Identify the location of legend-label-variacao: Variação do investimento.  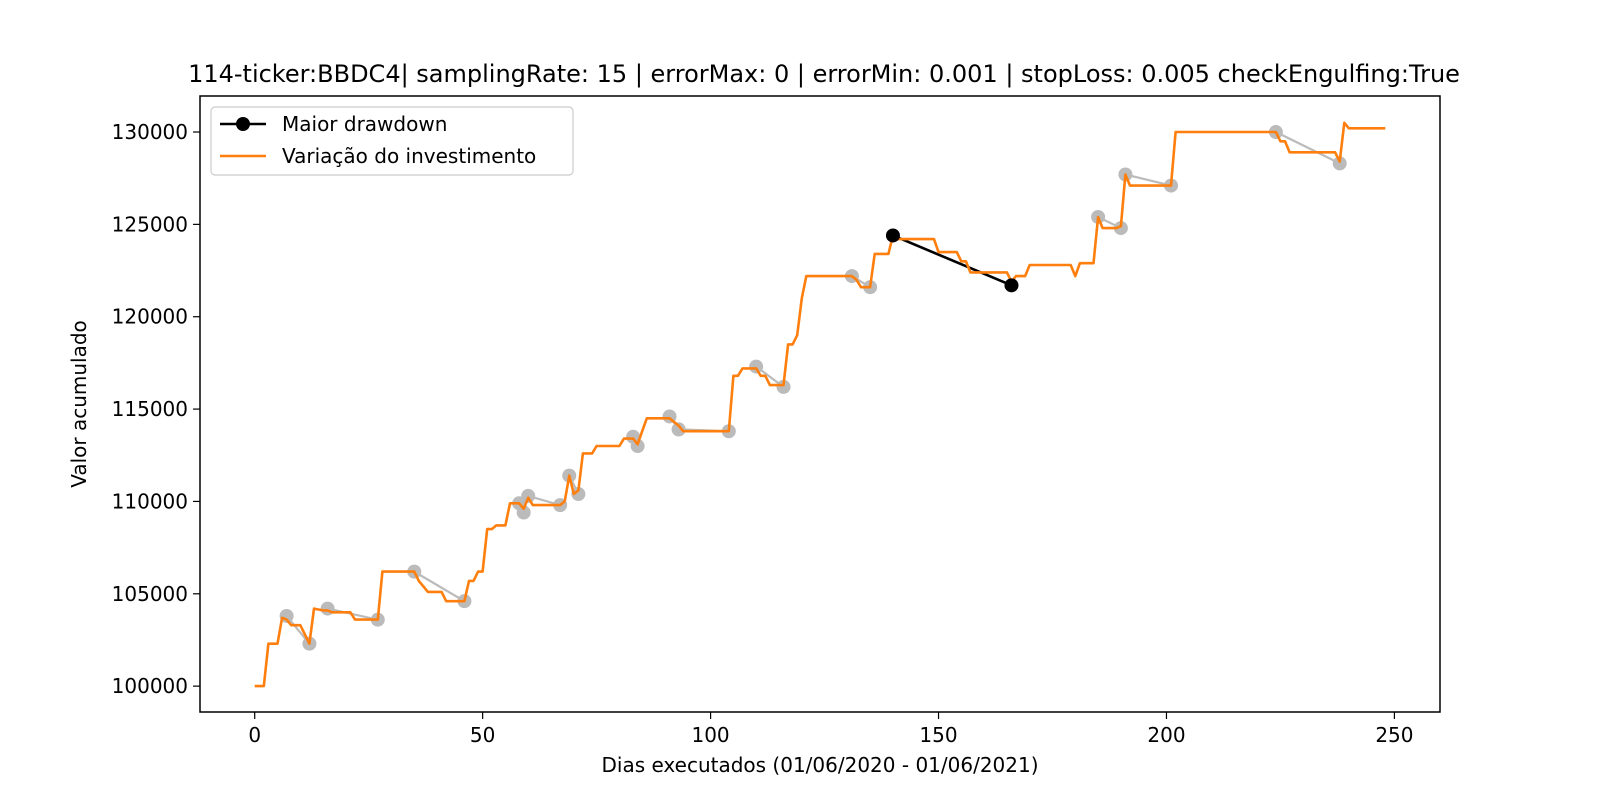
(409, 156).